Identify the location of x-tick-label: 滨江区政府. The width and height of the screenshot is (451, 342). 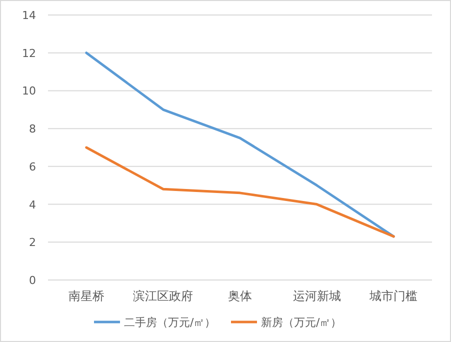
(163, 296).